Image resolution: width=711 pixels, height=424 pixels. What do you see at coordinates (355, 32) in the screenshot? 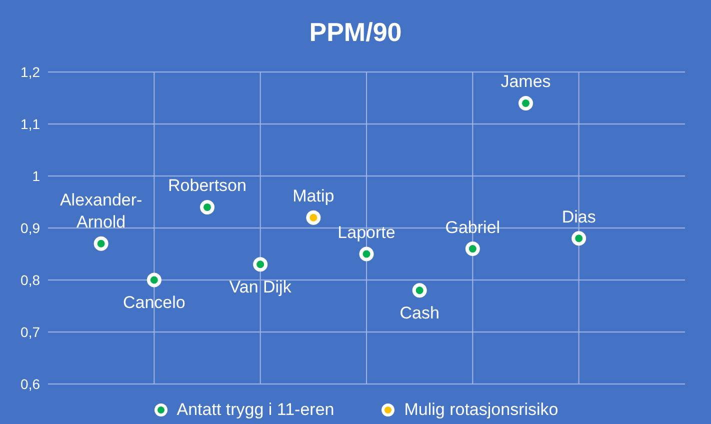
I see `chart-title: PPM/90` at bounding box center [355, 32].